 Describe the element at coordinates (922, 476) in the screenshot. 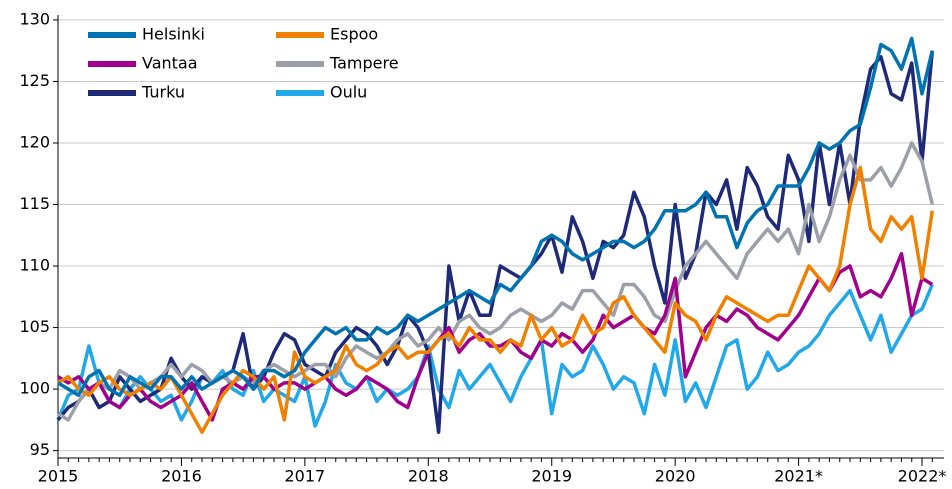

I see `x-tick-label: 2022*` at that location.